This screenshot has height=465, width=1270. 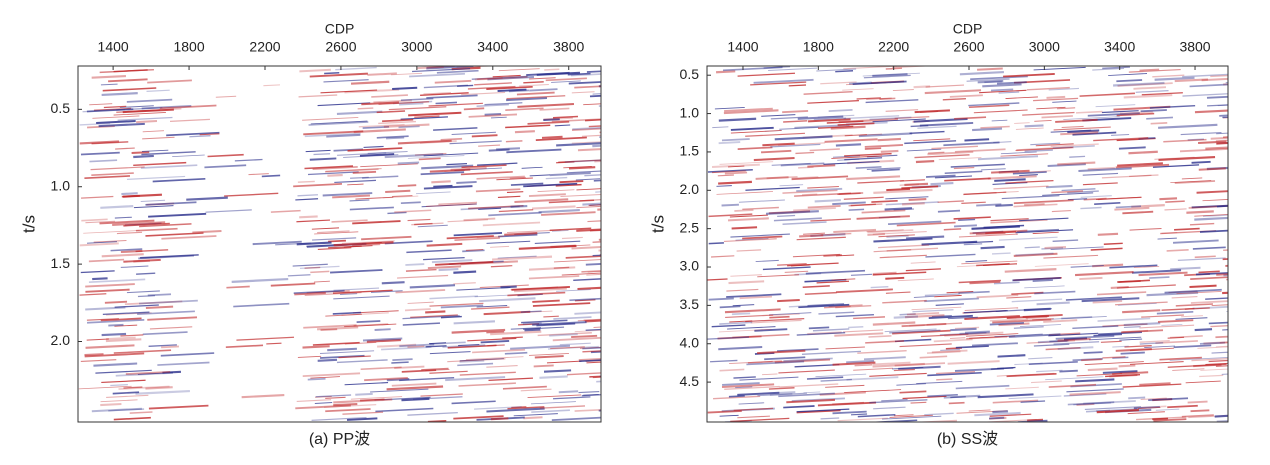 I want to click on x-tick-label: 1400, so click(x=113, y=47).